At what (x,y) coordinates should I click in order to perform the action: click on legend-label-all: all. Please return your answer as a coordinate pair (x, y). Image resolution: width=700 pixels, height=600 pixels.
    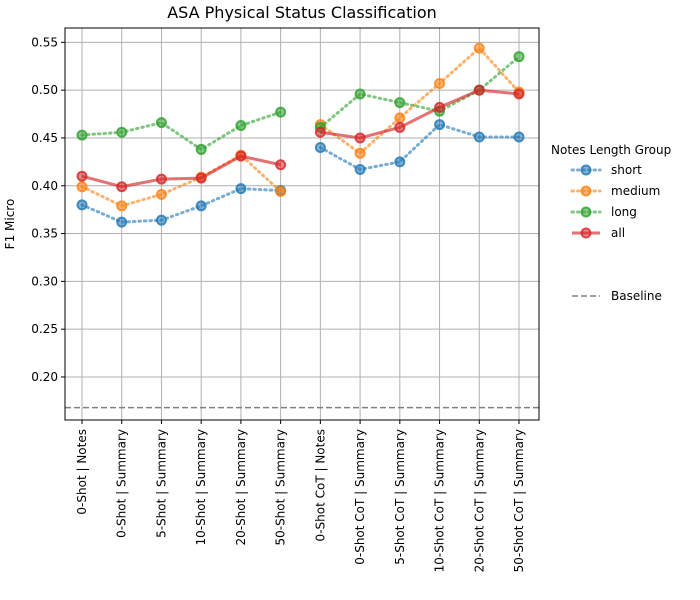
    Looking at the image, I should click on (618, 233).